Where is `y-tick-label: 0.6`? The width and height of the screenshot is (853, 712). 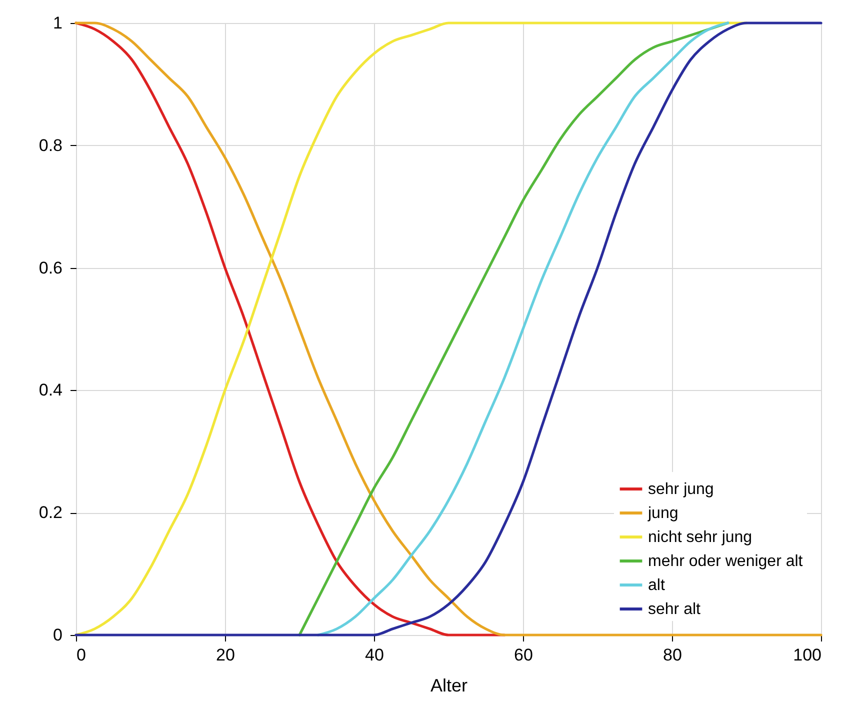
y-tick-label: 0.6 is located at coordinates (50, 268).